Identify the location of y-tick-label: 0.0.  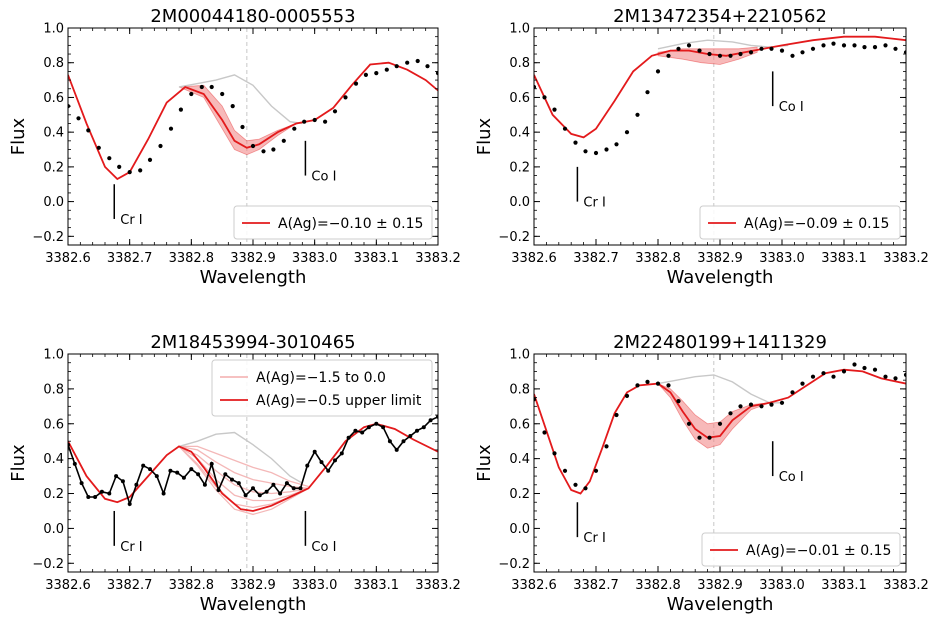
(53, 529).